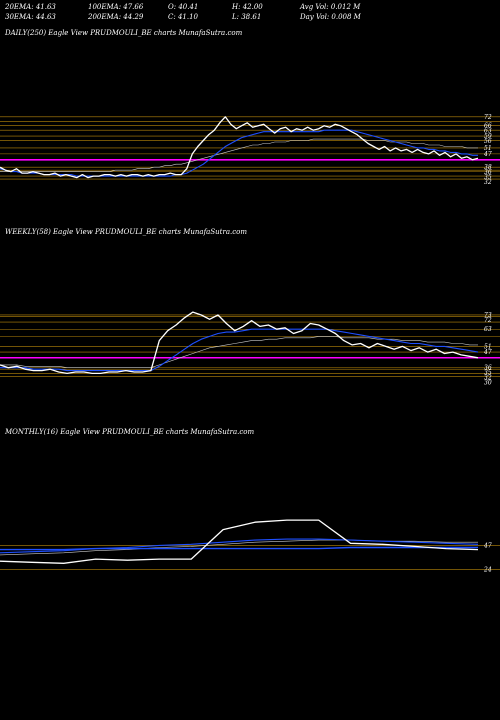 Image resolution: width=500 pixels, height=720 pixels. What do you see at coordinates (116, 7) in the screenshot?
I see `header-ema100: 100EMA: 47.66` at bounding box center [116, 7].